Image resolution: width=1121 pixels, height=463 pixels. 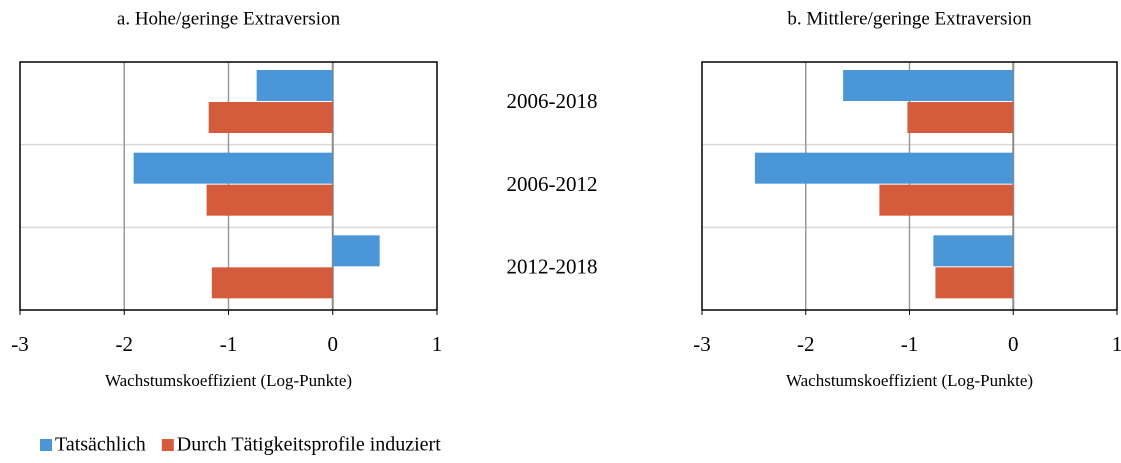 I want to click on category-label: 2012-2018, so click(x=552, y=266).